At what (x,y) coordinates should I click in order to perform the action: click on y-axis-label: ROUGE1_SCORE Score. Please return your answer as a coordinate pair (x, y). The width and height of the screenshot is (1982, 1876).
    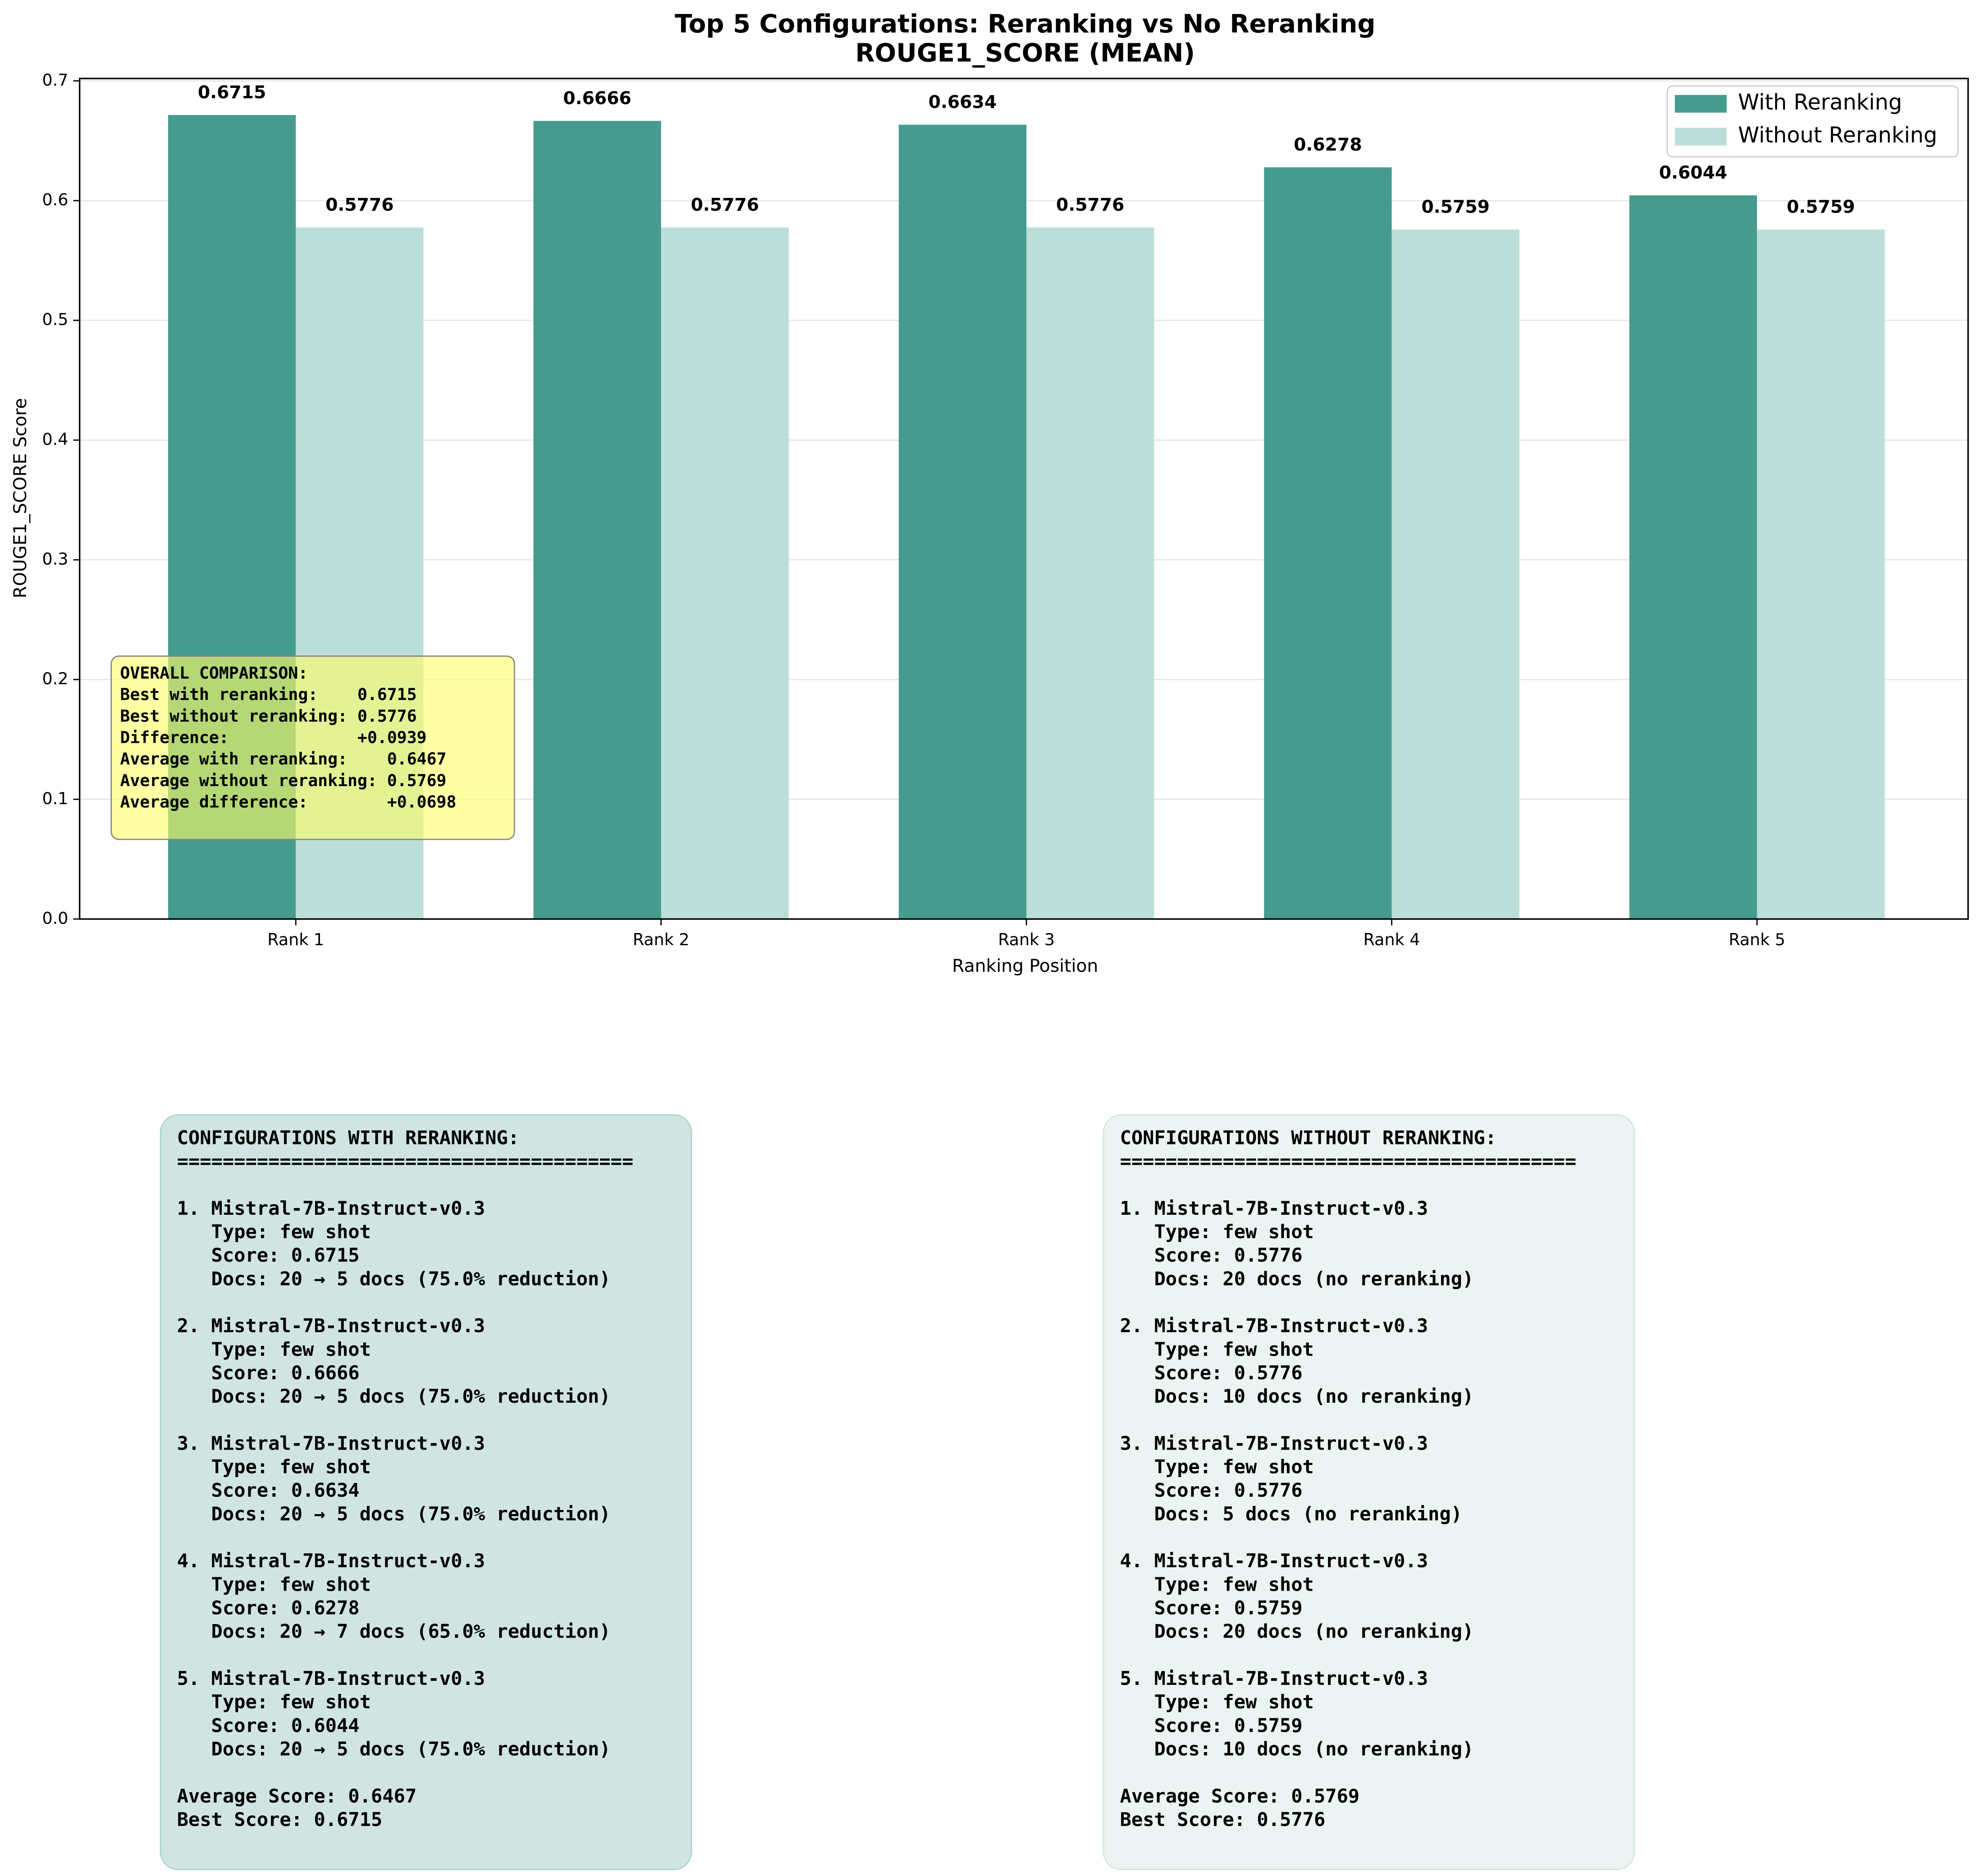
    Looking at the image, I should click on (20, 498).